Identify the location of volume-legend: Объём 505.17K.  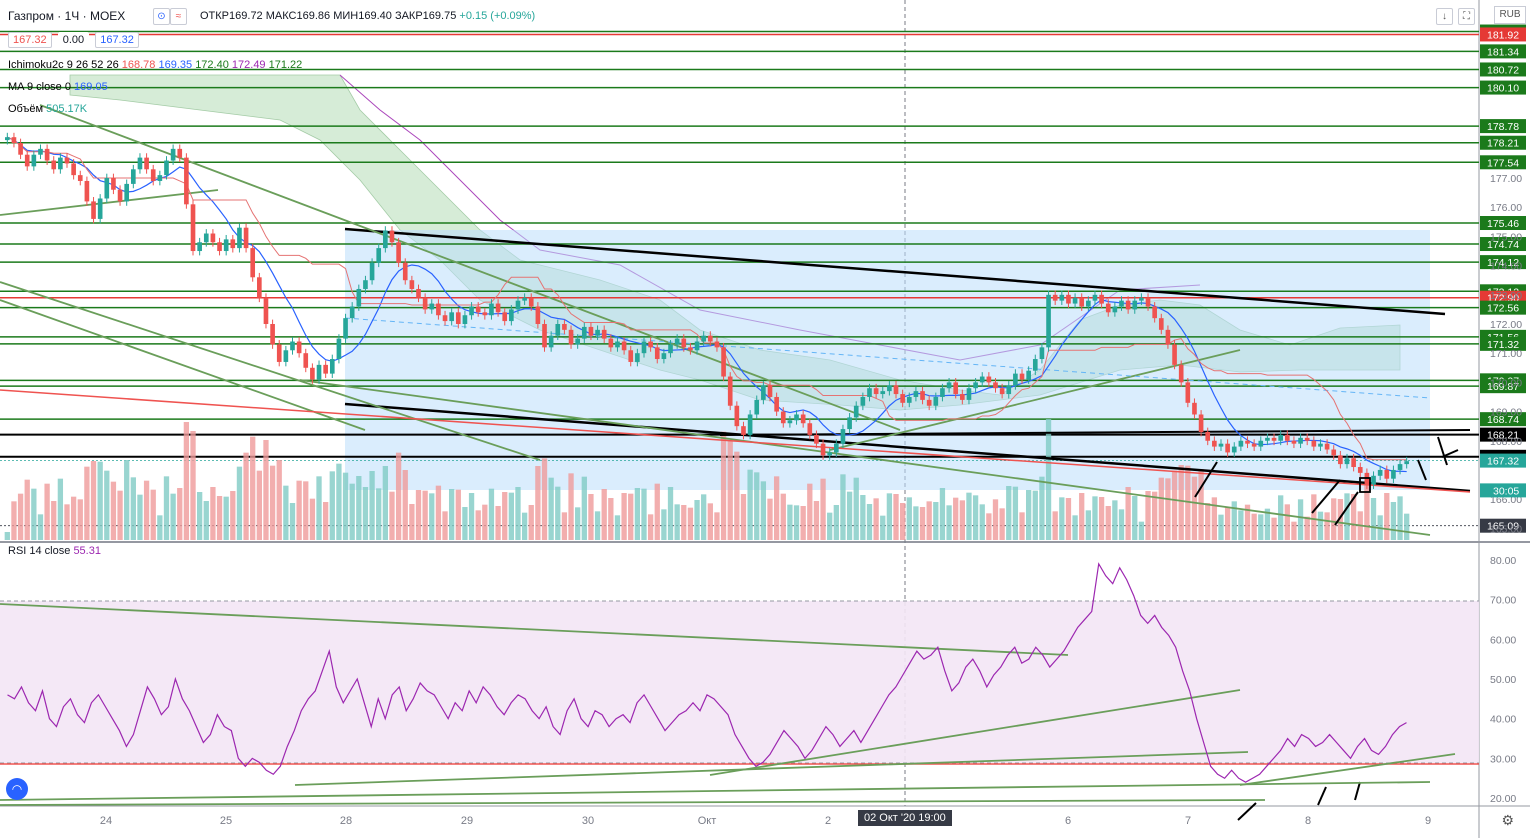
(47, 109).